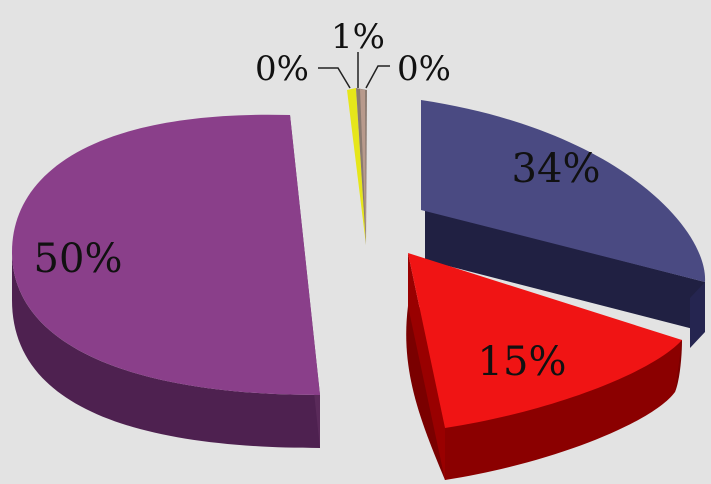 The image size is (711, 484). What do you see at coordinates (377, 77) in the screenshot?
I see `leader-line-right` at bounding box center [377, 77].